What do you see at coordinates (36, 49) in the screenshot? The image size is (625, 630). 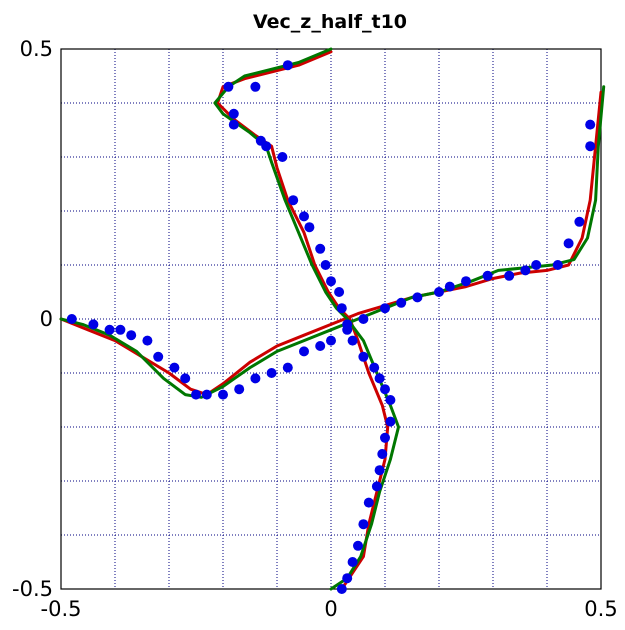 I see `y-tick-label: 0.5` at bounding box center [36, 49].